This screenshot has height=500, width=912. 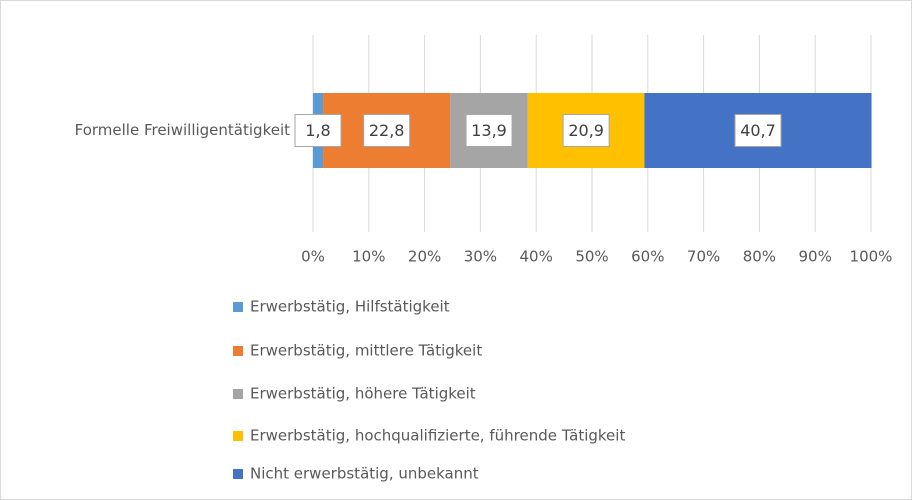 I want to click on data-label: 13,9, so click(x=489, y=130).